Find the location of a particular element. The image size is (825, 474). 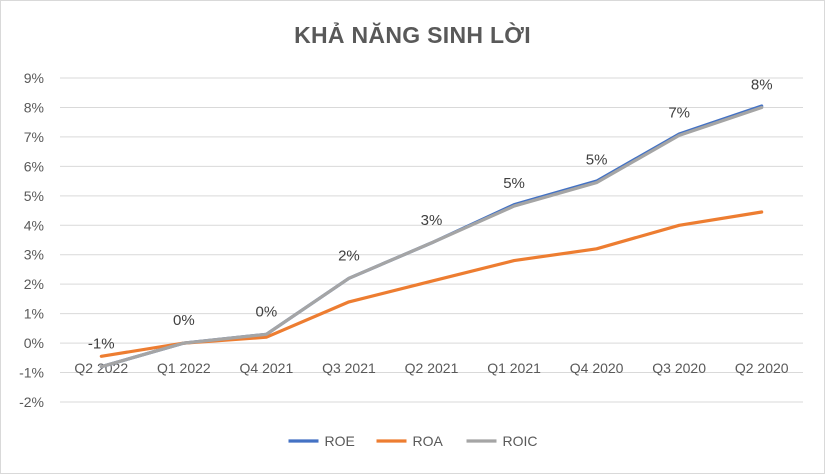

x-tick-label: Q3 2021 is located at coordinates (349, 368).